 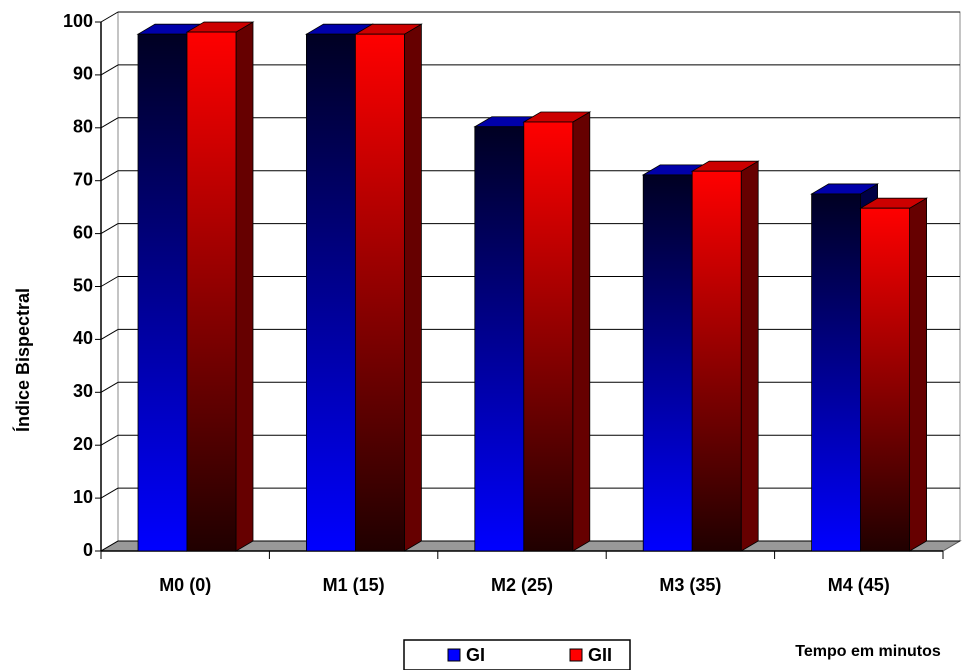 What do you see at coordinates (83, 127) in the screenshot?
I see `y-tick-label: 80` at bounding box center [83, 127].